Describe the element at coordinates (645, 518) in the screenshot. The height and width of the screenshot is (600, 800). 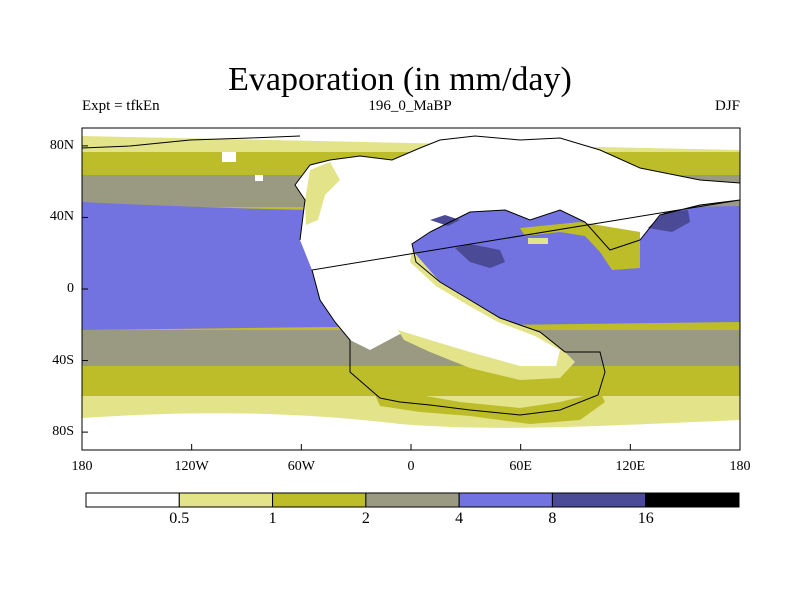
I see `colorbar-level-label: 16` at that location.